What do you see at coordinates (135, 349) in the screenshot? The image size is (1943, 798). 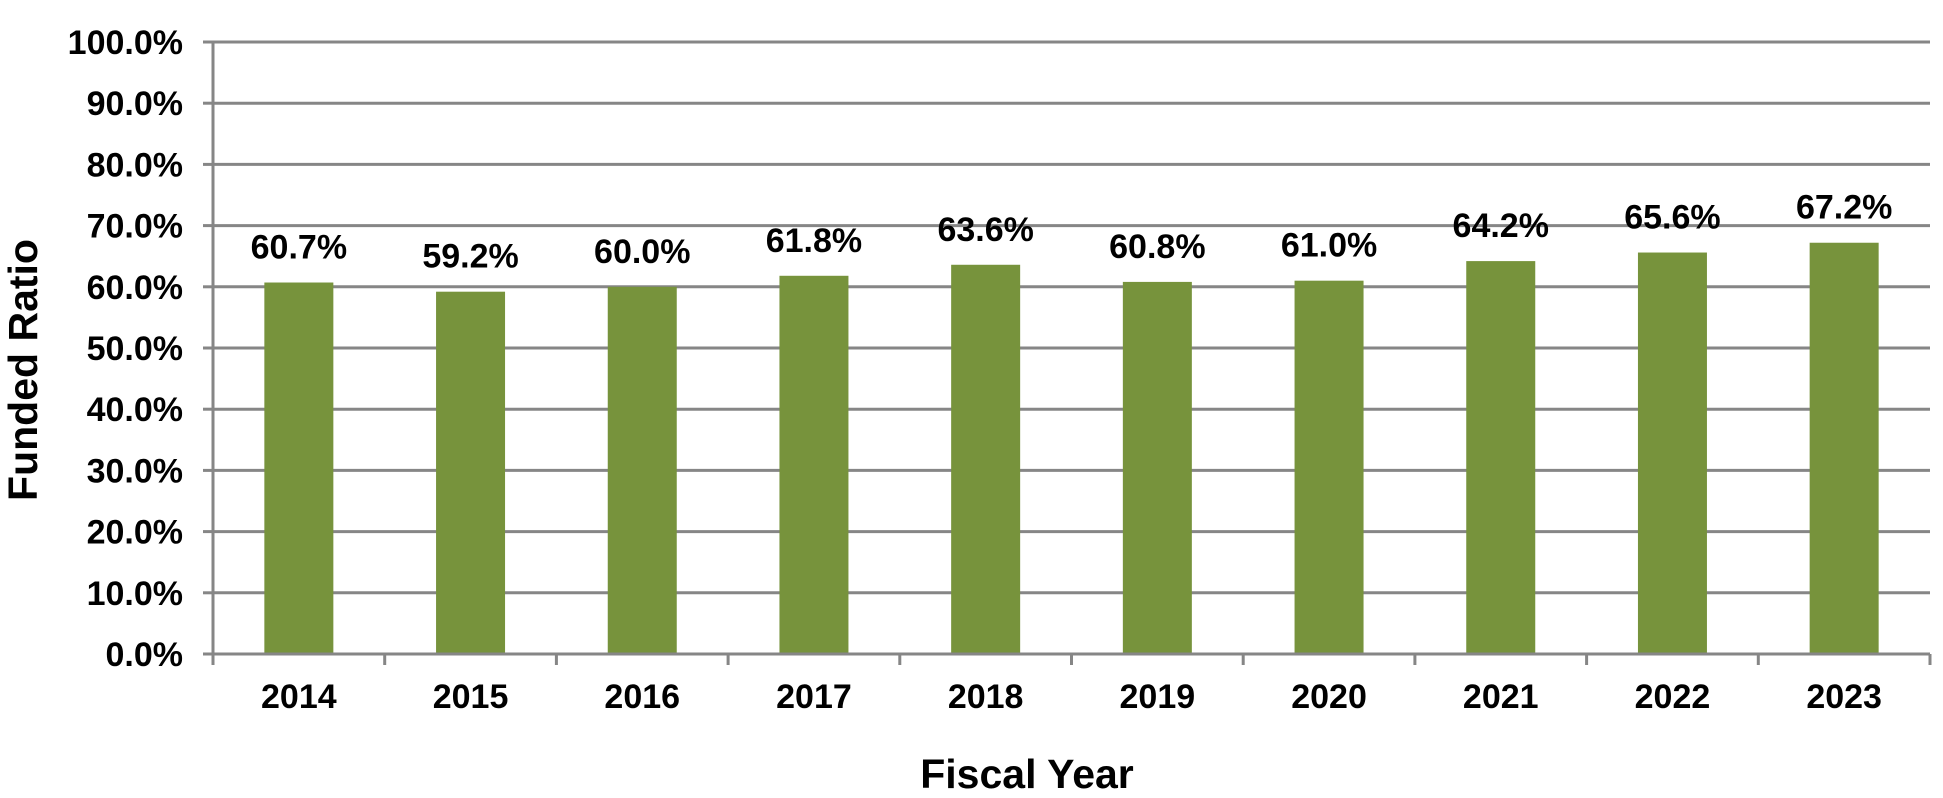 I see `y-tick-label: 50.0%` at bounding box center [135, 349].